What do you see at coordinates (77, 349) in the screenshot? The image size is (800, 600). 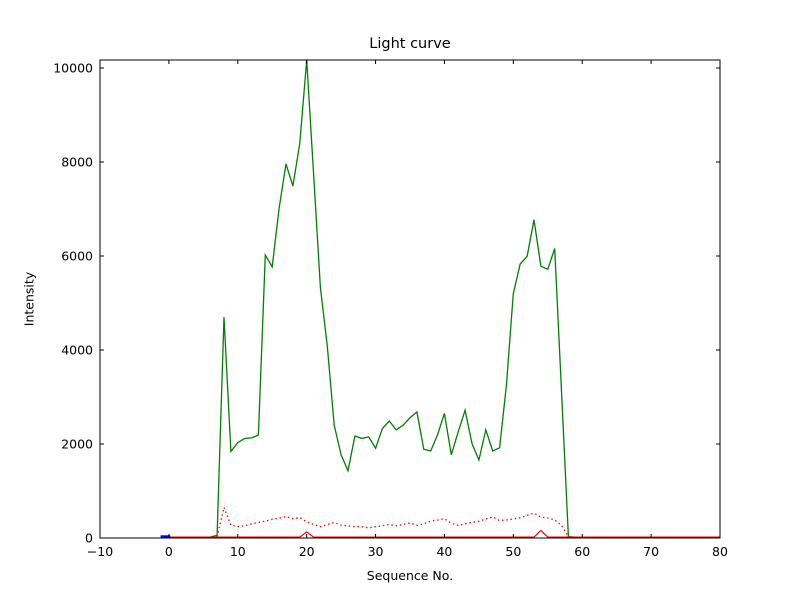 I see `y-tick-label: 4000` at bounding box center [77, 349].